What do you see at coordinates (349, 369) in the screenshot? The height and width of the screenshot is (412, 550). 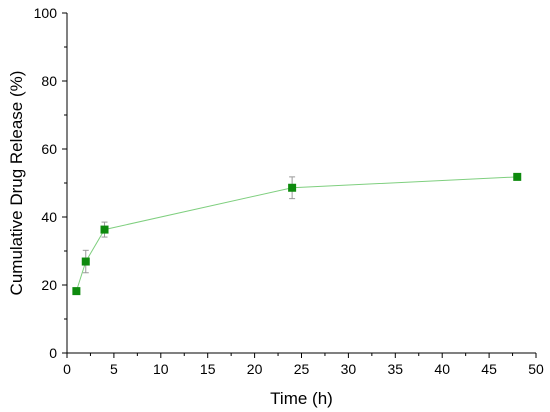 I see `x-tick-label: 30` at bounding box center [349, 369].